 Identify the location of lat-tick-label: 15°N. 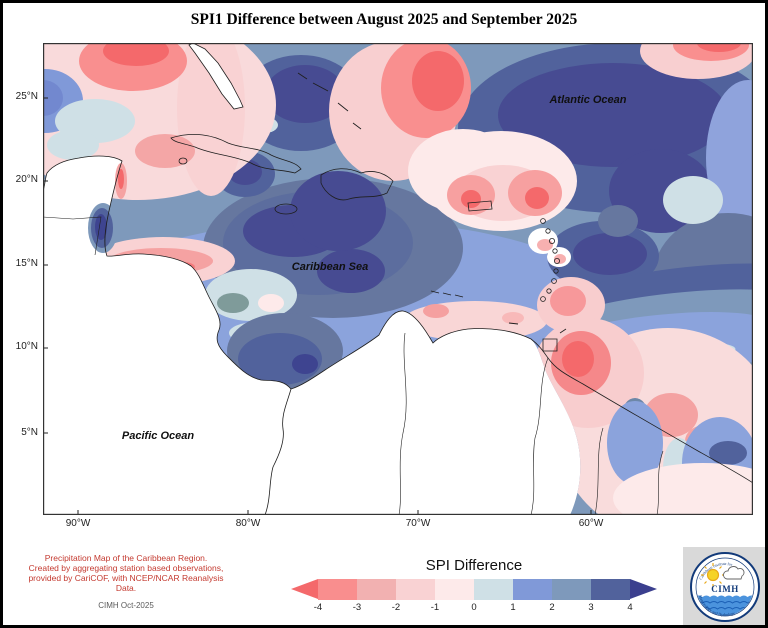
(26, 263).